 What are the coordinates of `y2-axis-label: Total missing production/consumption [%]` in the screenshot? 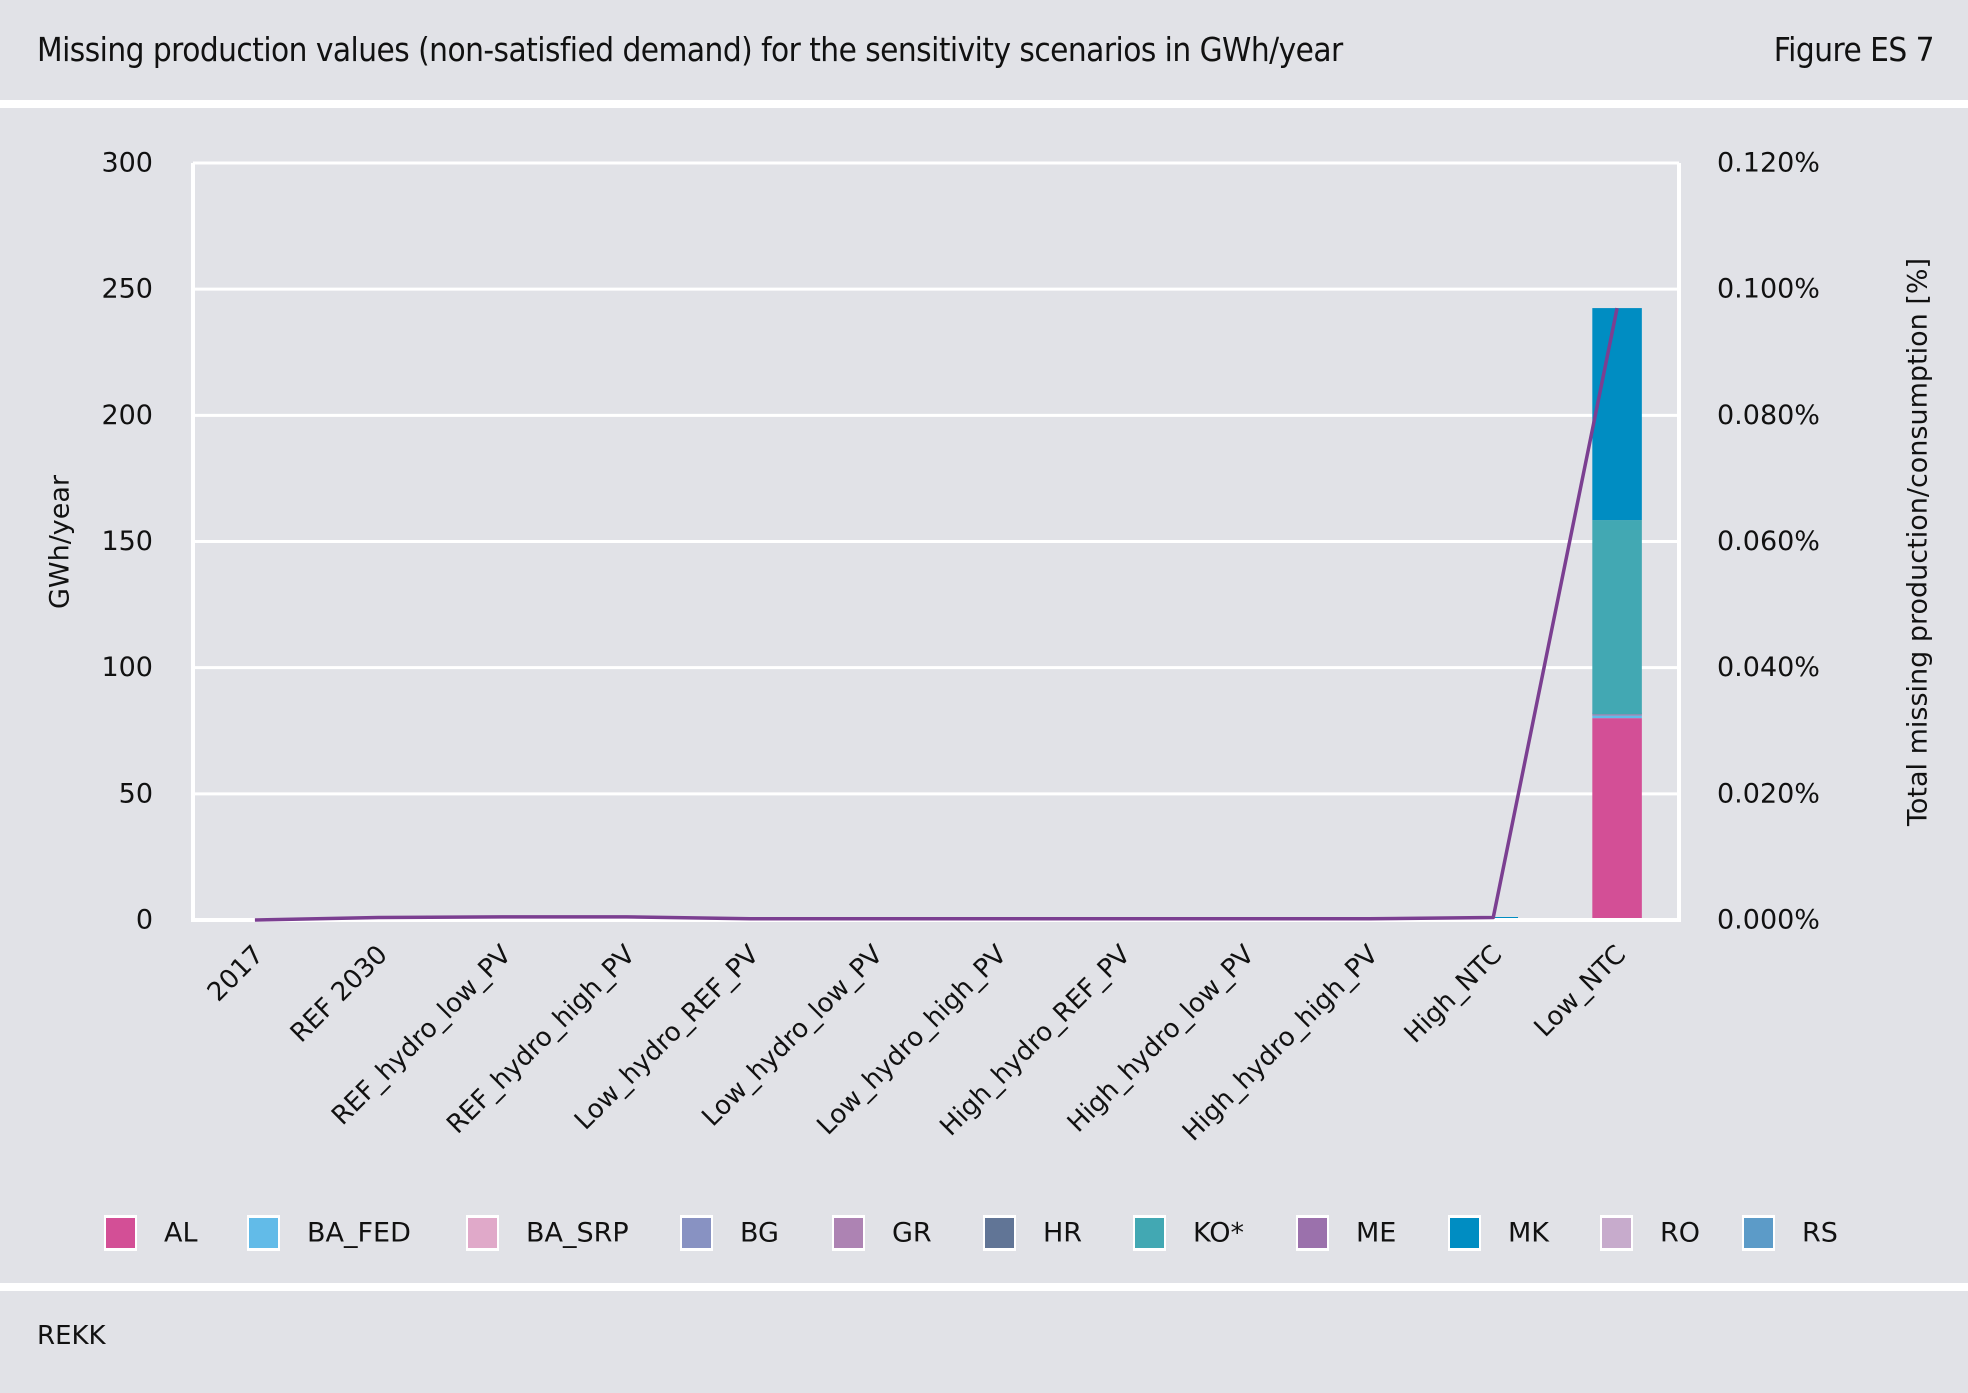 It's located at (1918, 542).